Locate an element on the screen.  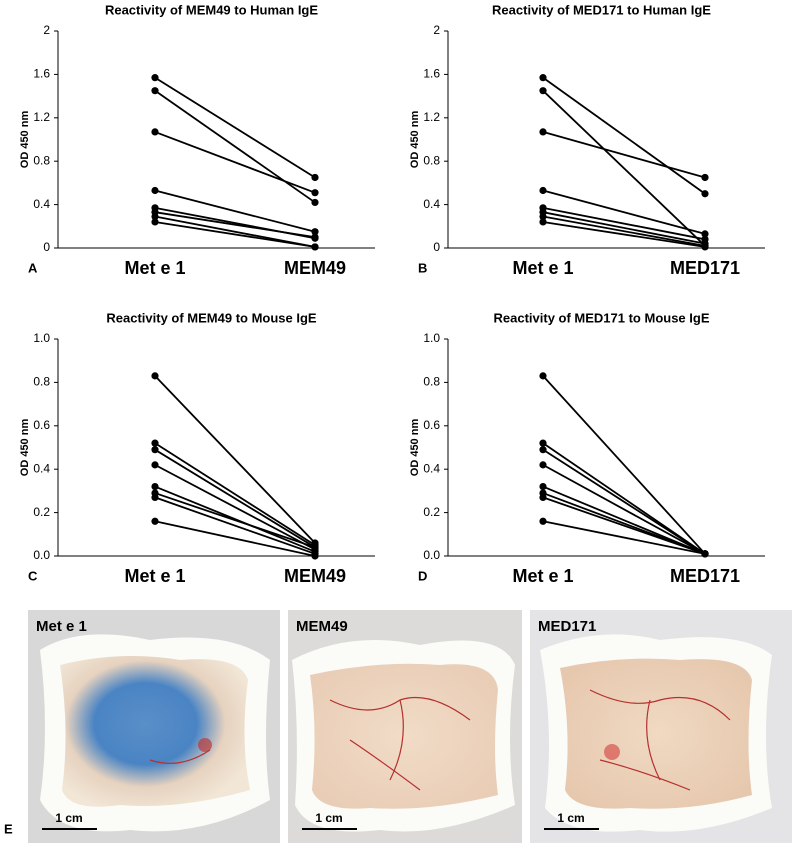
chart-title: Reactivity of MED171 to Human IgE is located at coordinates (601, 9).